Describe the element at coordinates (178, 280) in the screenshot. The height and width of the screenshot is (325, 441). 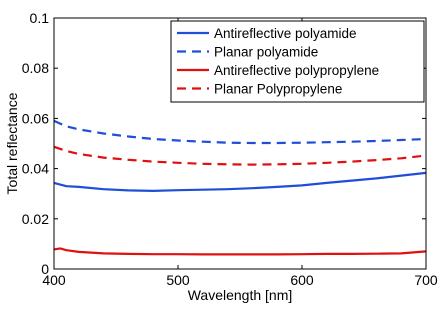
I see `x-tick-label: 500` at that location.